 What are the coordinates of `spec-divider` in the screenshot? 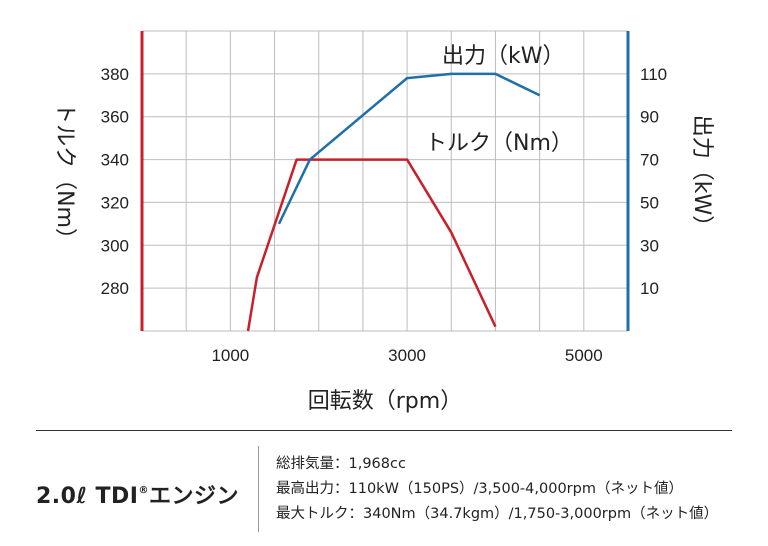 It's located at (258, 489).